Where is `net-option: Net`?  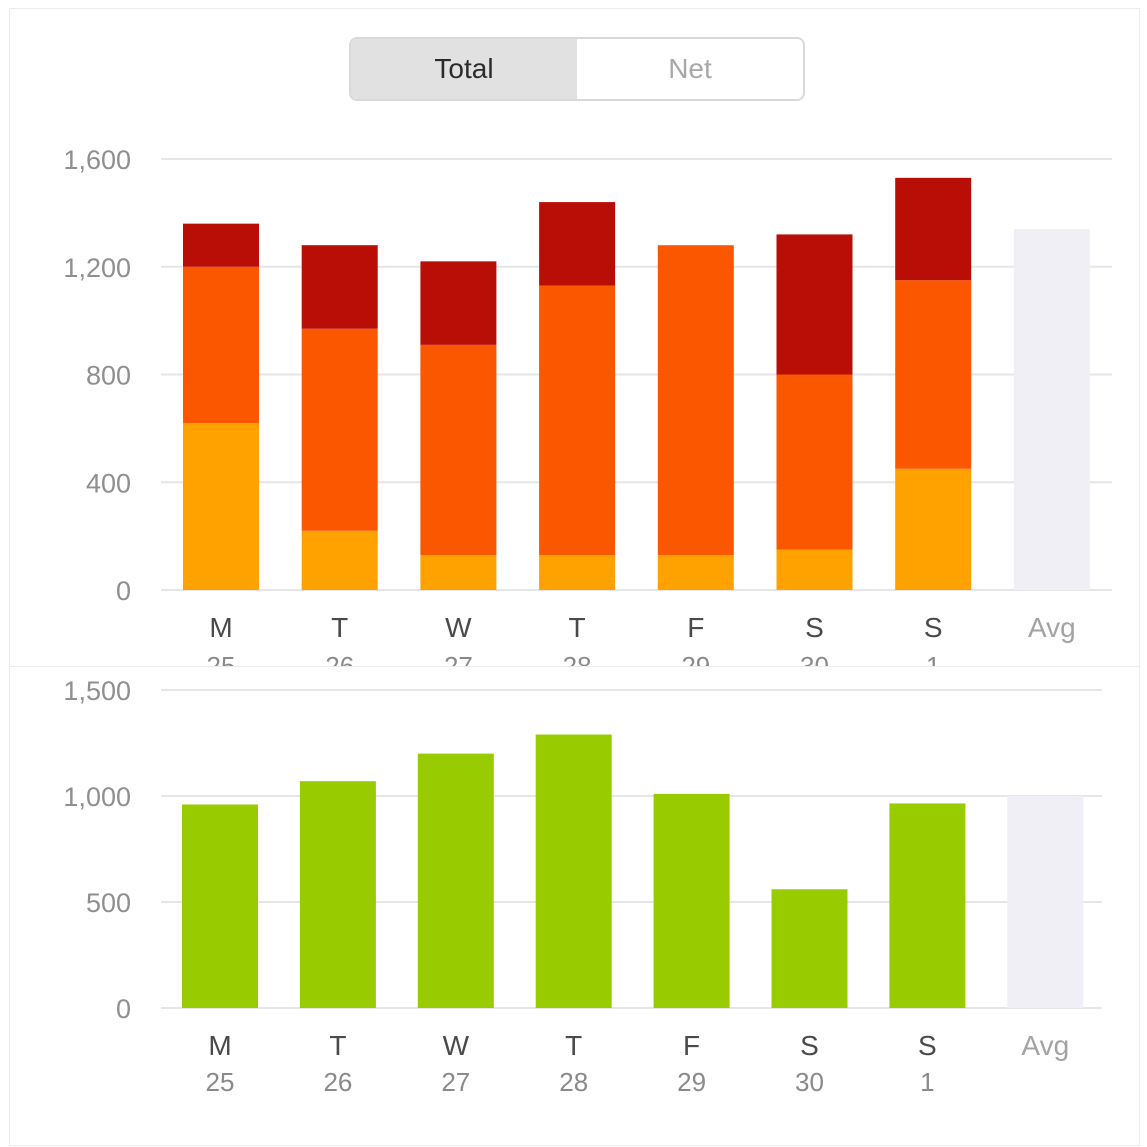
net-option: Net is located at coordinates (690, 69).